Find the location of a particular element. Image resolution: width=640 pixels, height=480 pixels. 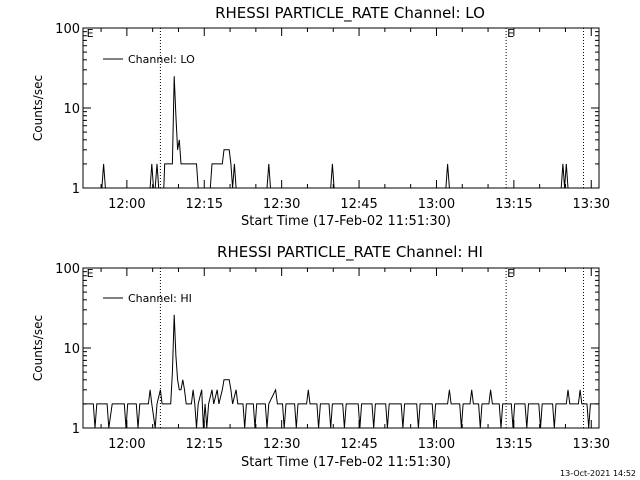

legend: Channel: LO is located at coordinates (149, 59).